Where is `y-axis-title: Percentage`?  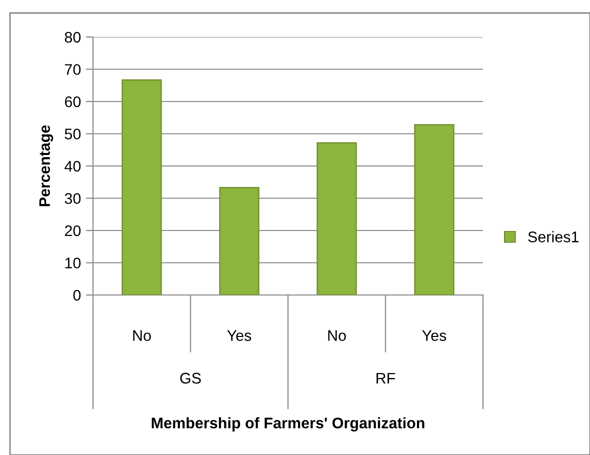 y-axis-title: Percentage is located at coordinates (46, 165).